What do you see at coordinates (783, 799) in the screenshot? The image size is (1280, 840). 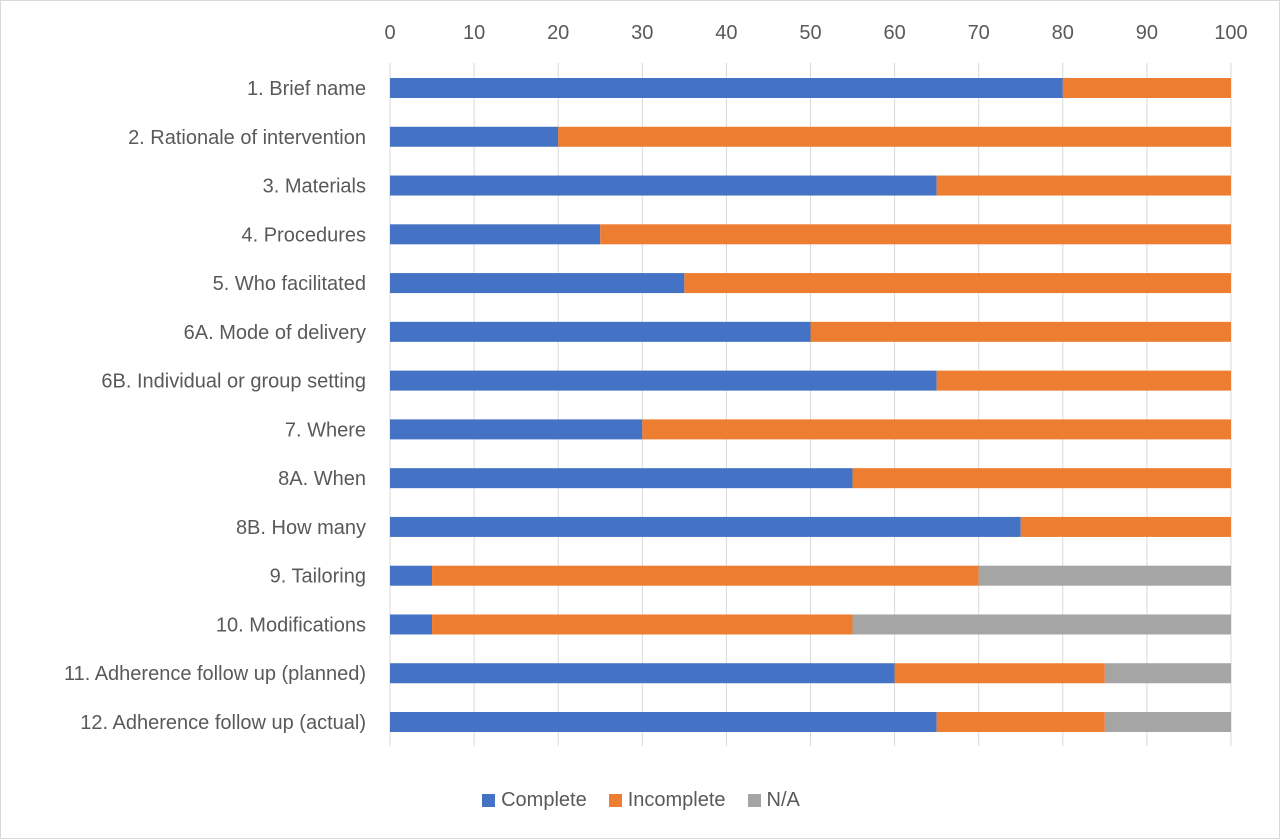 I see `legend-label-na: N/A` at bounding box center [783, 799].